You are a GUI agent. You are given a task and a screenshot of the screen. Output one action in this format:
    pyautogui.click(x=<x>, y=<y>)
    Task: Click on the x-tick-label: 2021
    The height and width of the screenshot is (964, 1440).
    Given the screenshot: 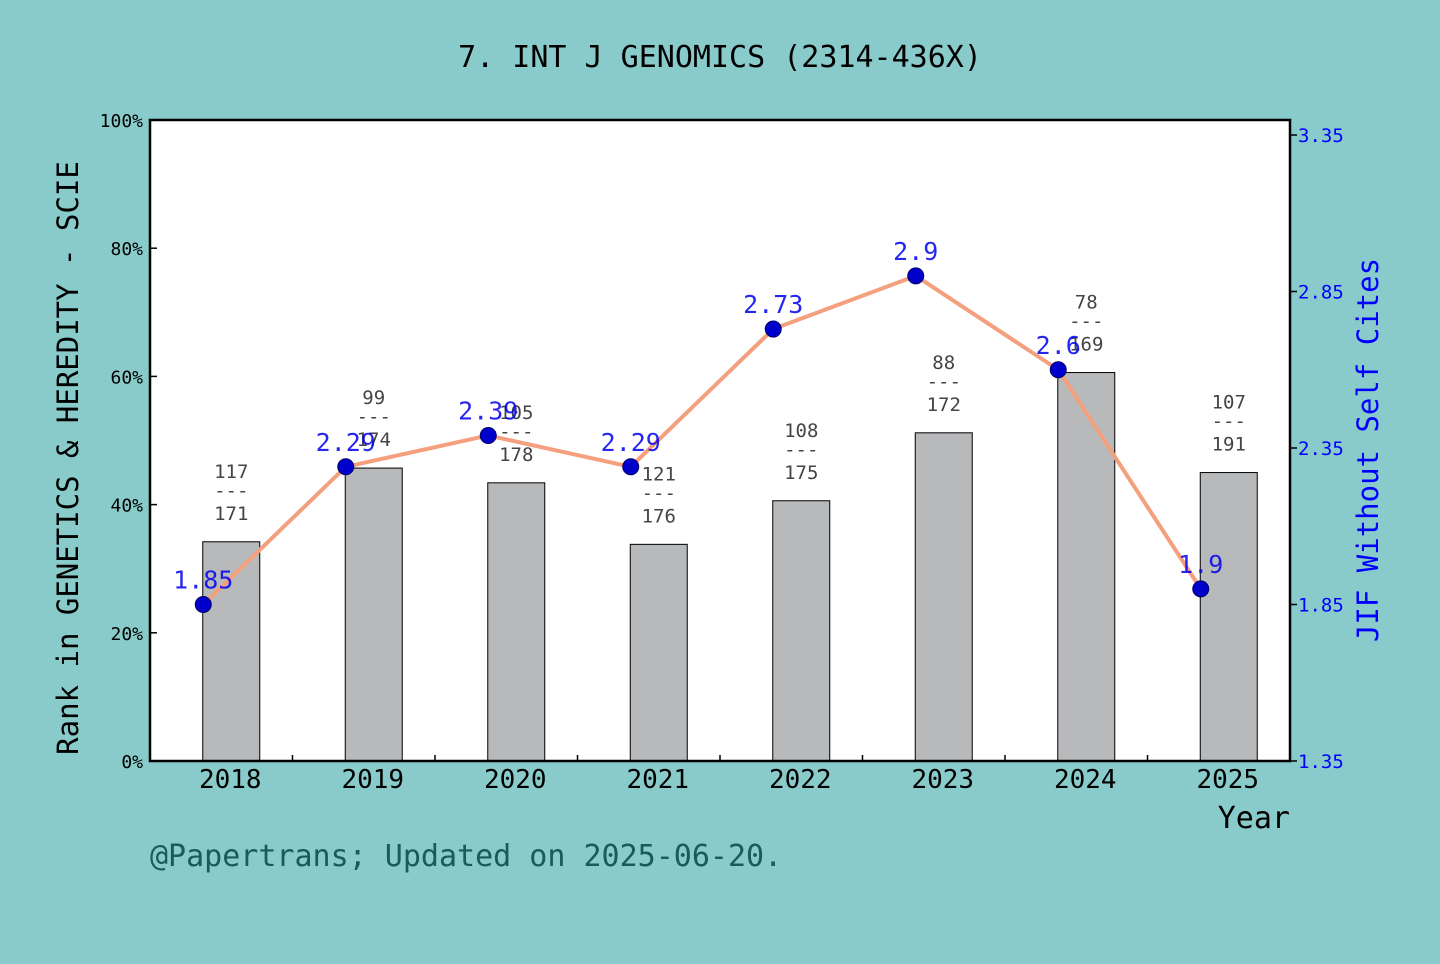 What is the action you would take?
    pyautogui.click(x=657, y=780)
    